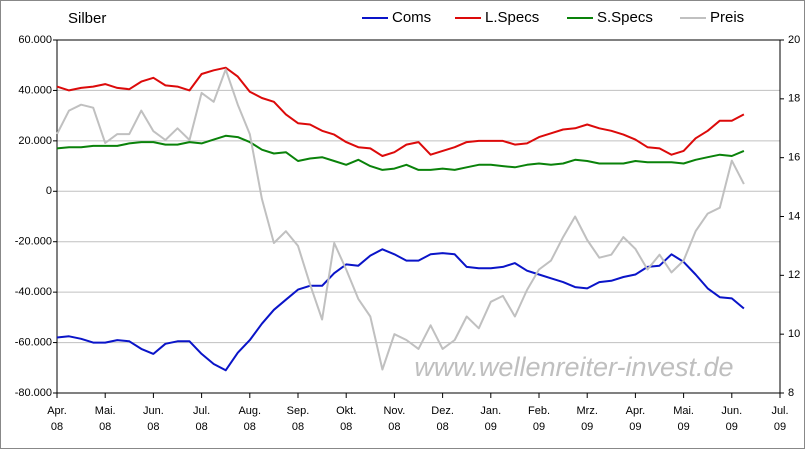 The width and height of the screenshot is (805, 449). Describe the element at coordinates (33, 393) in the screenshot. I see `y-tick-label: -80.000` at that location.